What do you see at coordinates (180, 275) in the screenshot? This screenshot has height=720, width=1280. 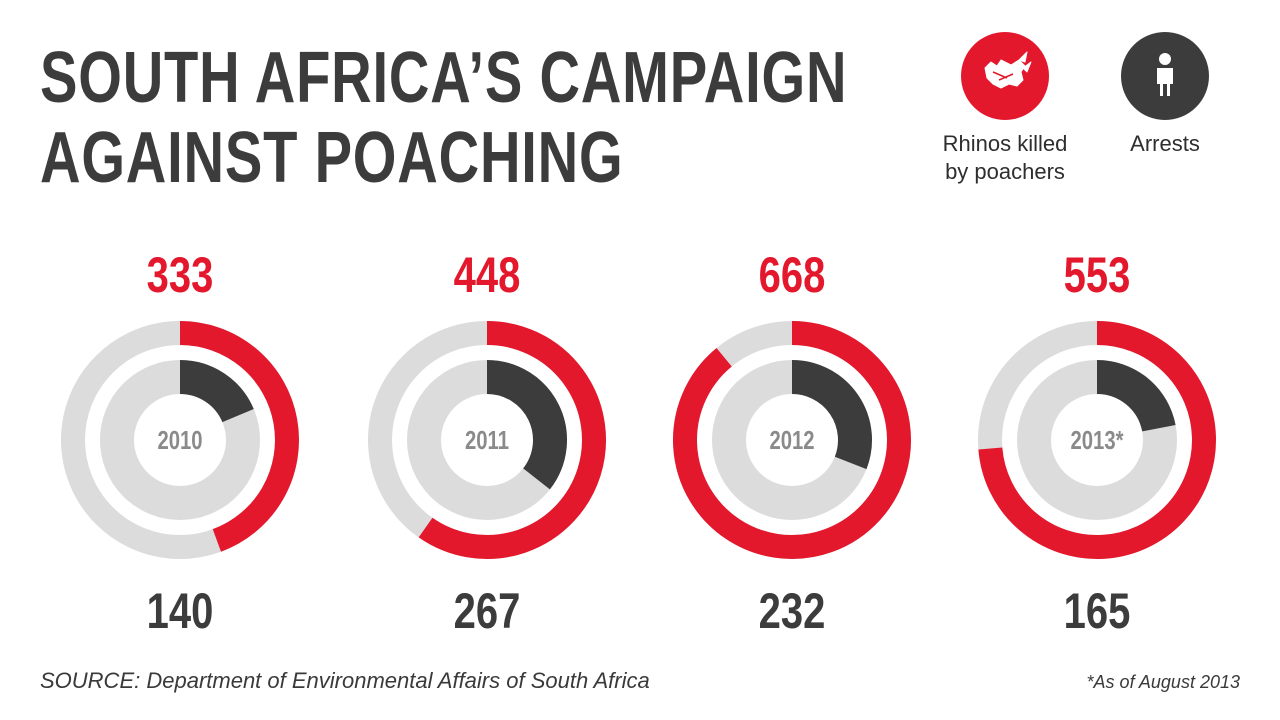 I see `rhino-value-label: 333` at bounding box center [180, 275].